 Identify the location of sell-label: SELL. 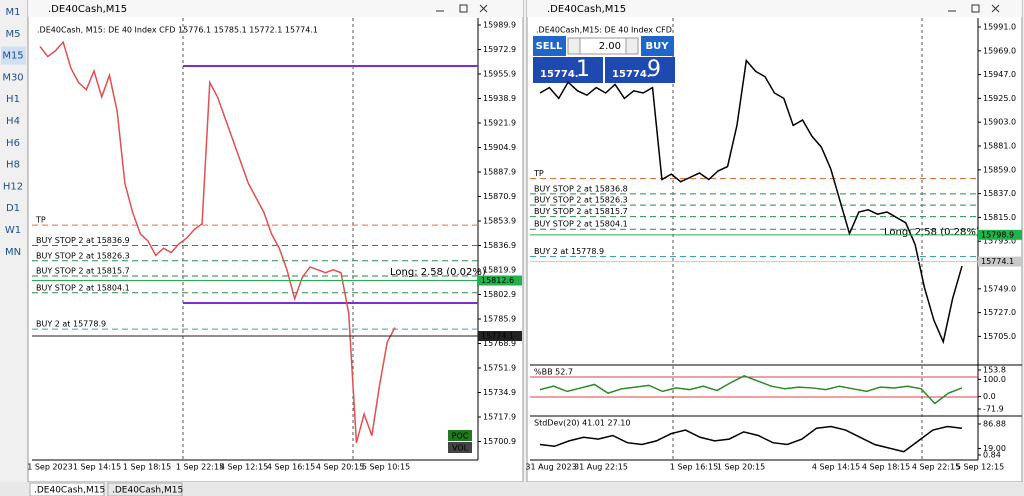
(549, 46).